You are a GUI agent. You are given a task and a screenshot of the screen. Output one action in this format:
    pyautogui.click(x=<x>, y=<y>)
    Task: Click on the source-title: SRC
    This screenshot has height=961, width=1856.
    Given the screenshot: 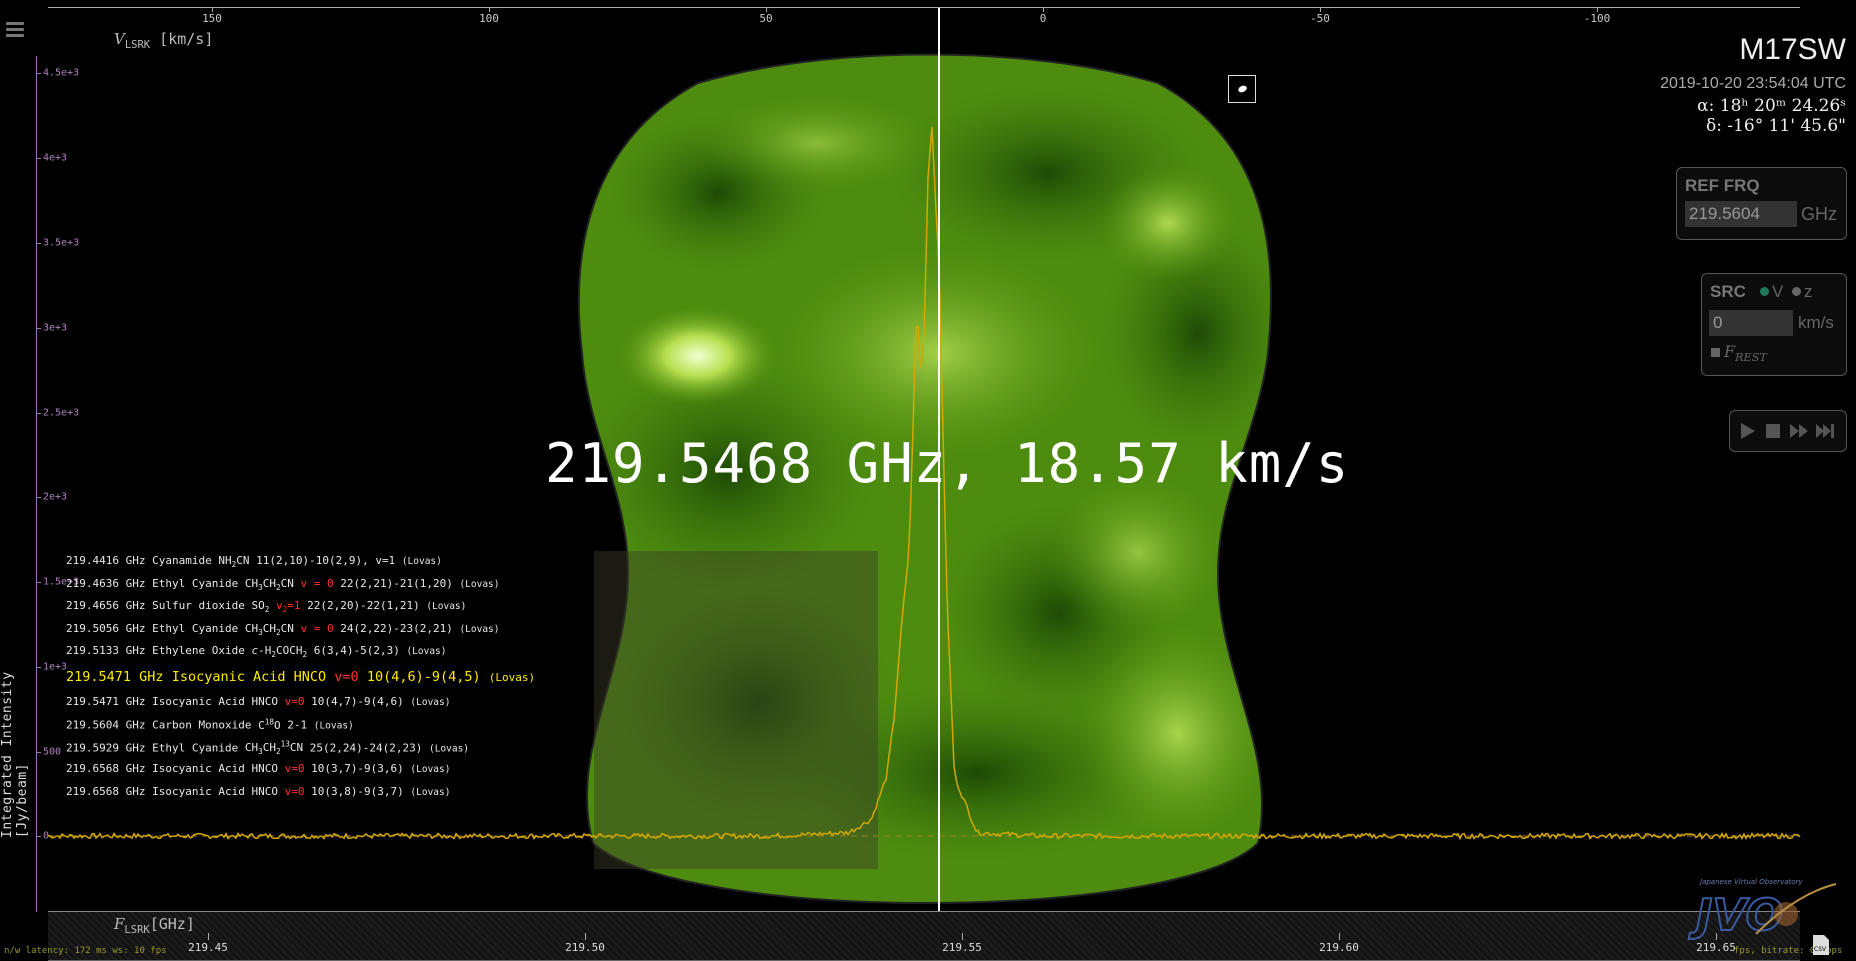 What is the action you would take?
    pyautogui.click(x=1728, y=291)
    